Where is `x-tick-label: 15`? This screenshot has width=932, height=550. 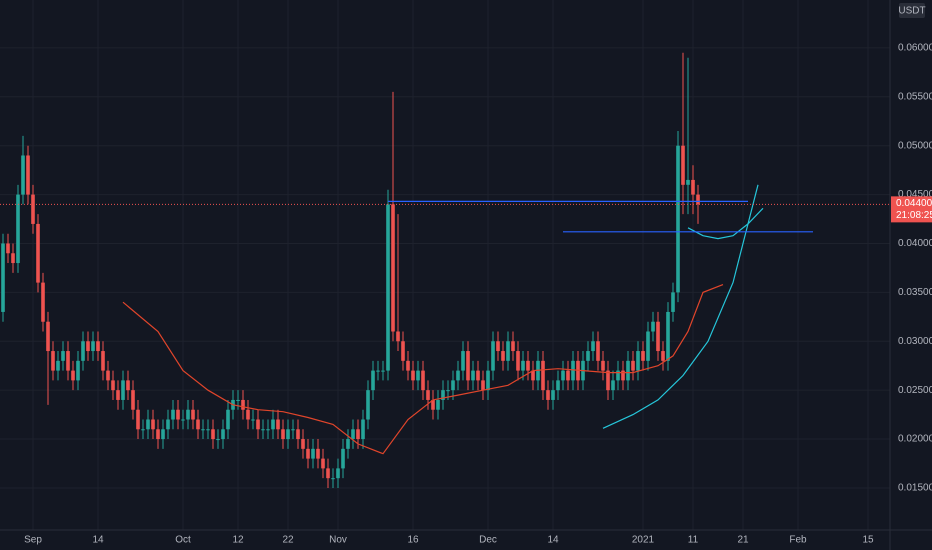
x-tick-label: 15 is located at coordinates (868, 540).